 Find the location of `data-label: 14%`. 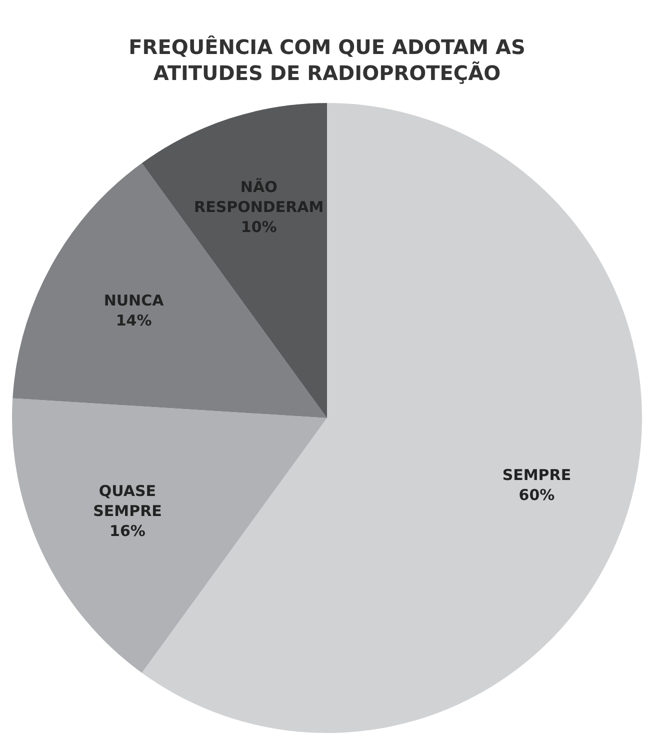

data-label: 14% is located at coordinates (134, 321).